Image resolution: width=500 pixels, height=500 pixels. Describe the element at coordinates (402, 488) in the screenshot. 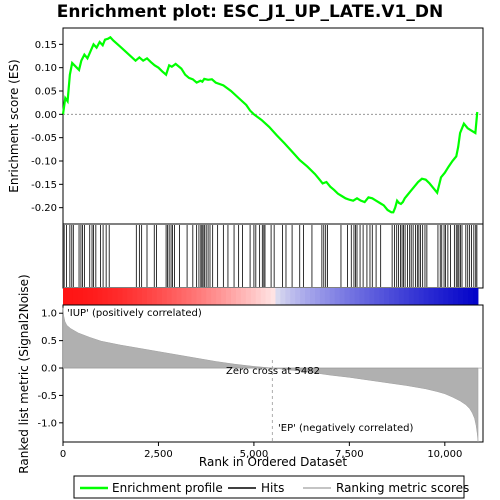

I see `legend-label-metric: Ranking metric scores` at that location.